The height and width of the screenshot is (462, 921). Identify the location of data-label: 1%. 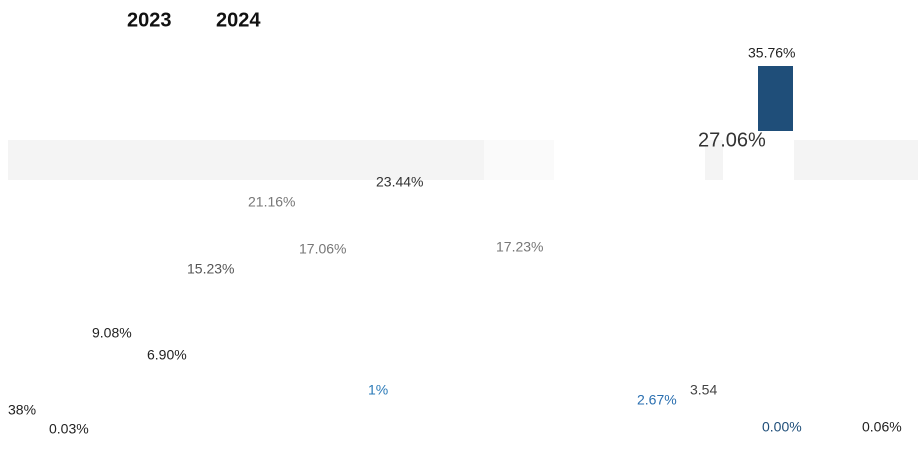
(378, 390).